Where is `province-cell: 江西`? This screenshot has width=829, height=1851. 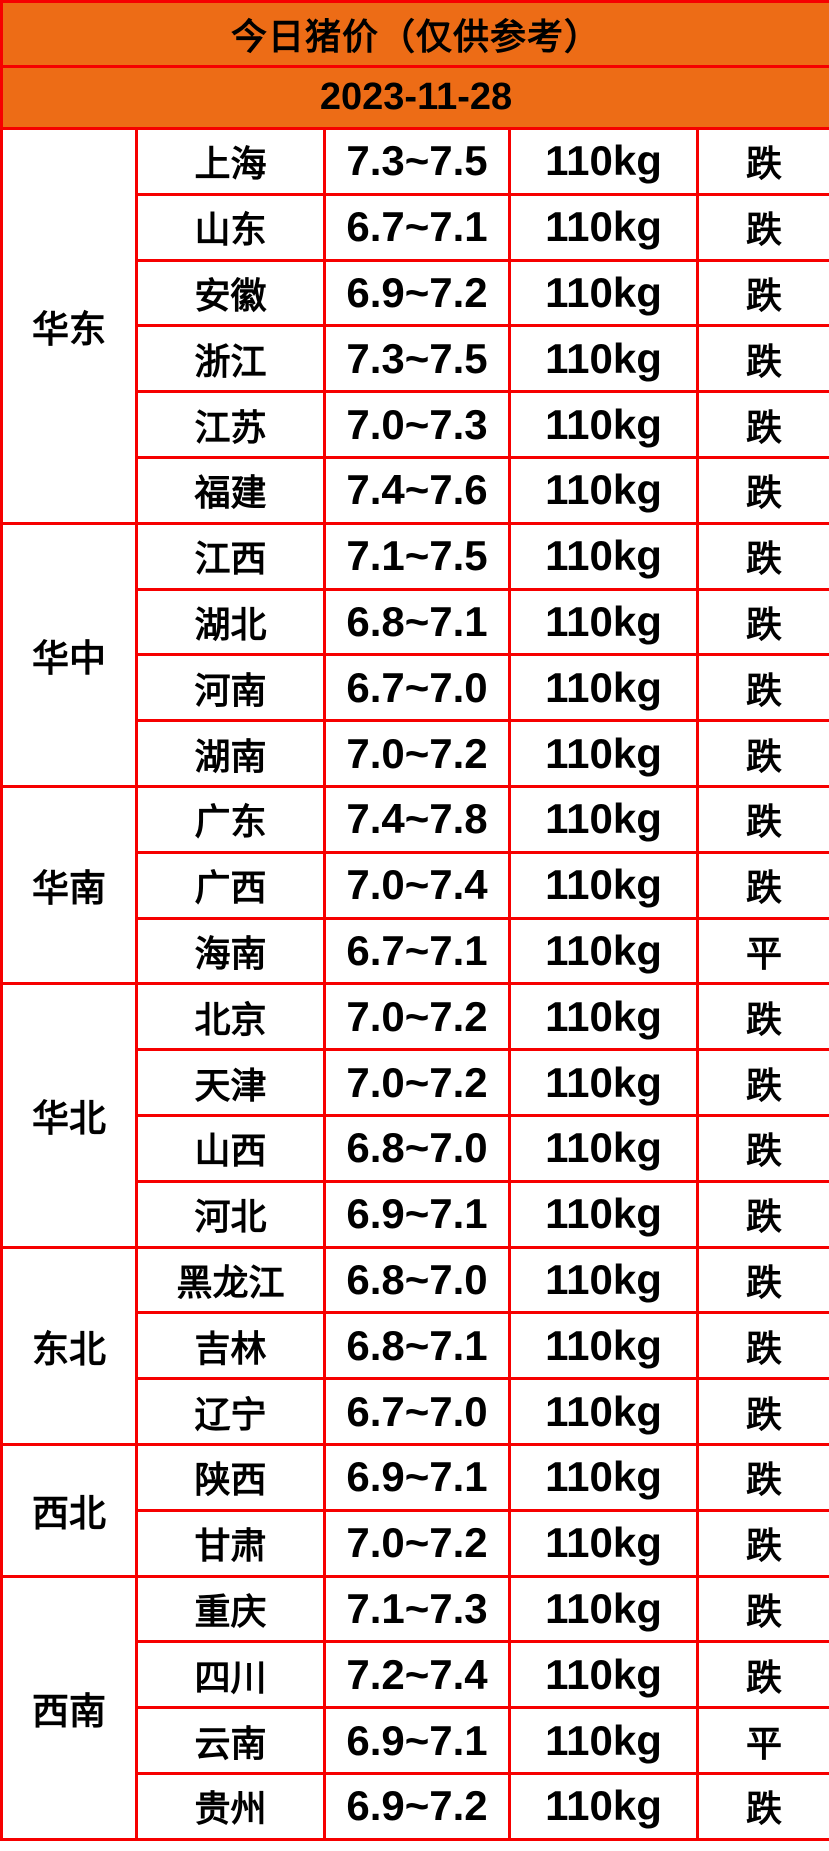
province-cell: 江西 is located at coordinates (230, 556).